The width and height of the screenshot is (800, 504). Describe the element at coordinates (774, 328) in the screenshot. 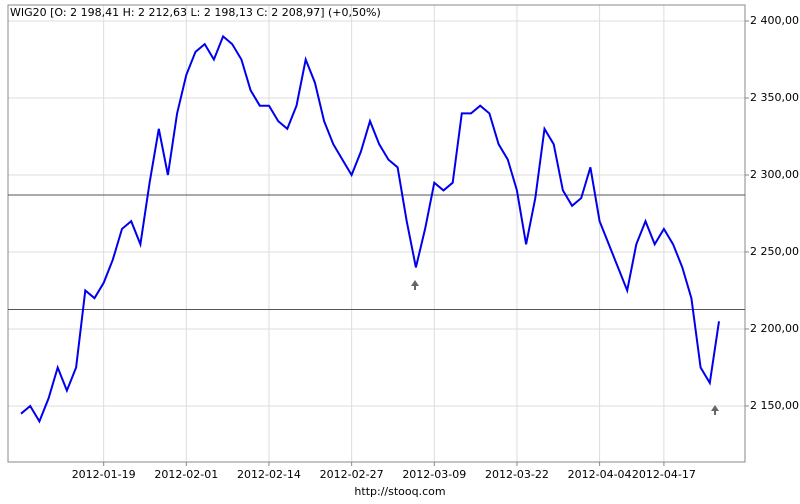

I see `y-tick-label: 2 200,00` at that location.